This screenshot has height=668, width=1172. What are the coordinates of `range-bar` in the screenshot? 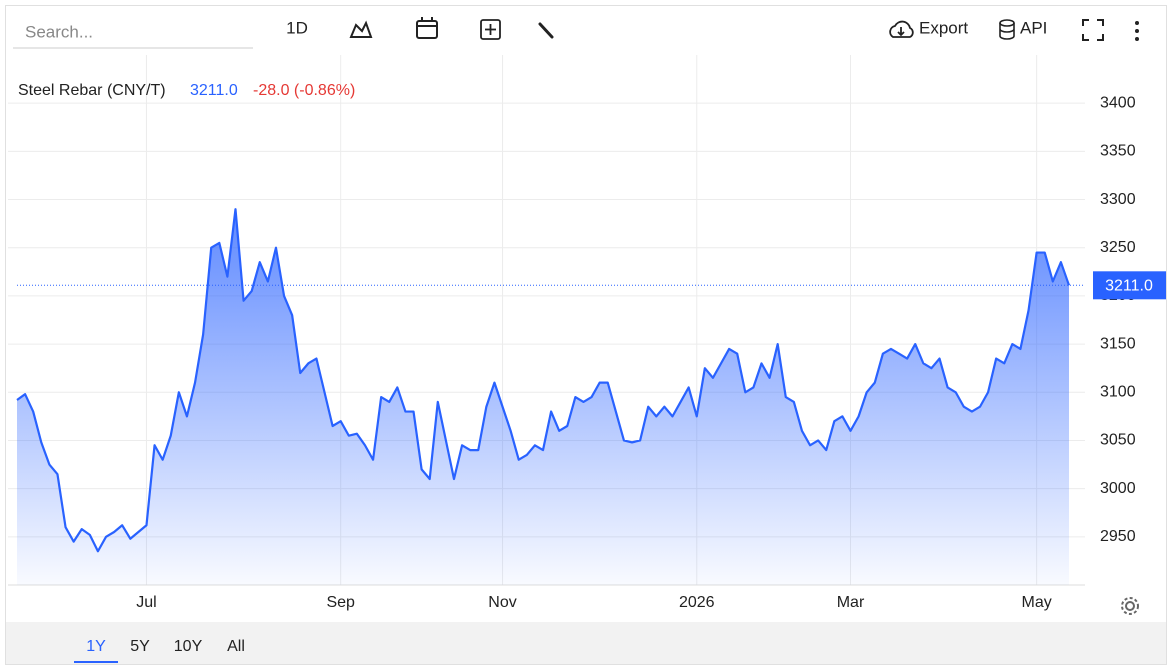 It's located at (586, 643).